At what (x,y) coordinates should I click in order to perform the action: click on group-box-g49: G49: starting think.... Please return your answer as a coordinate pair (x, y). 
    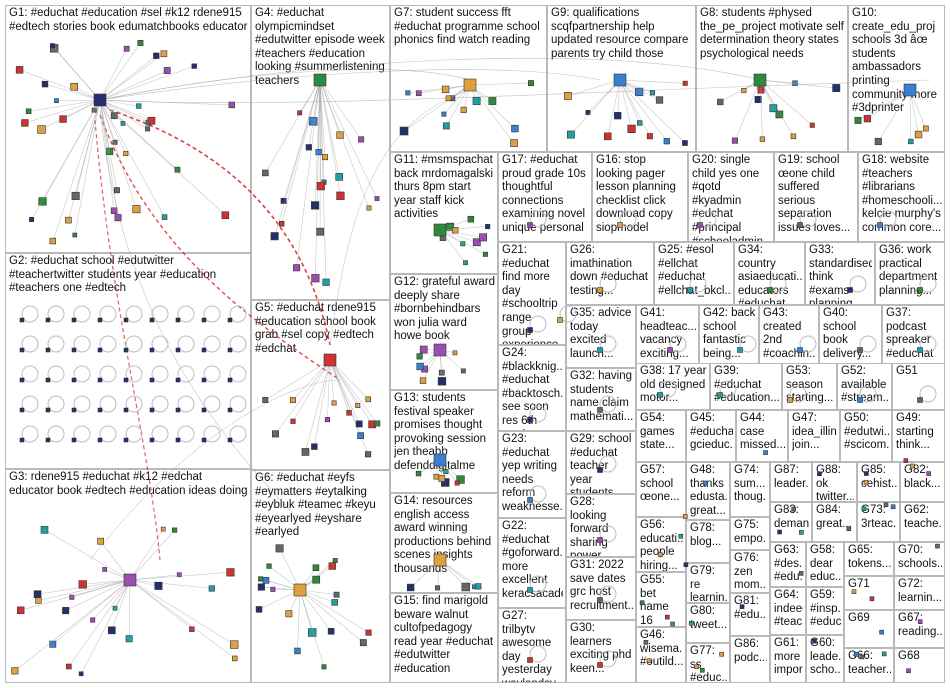
    Looking at the image, I should click on (918, 436).